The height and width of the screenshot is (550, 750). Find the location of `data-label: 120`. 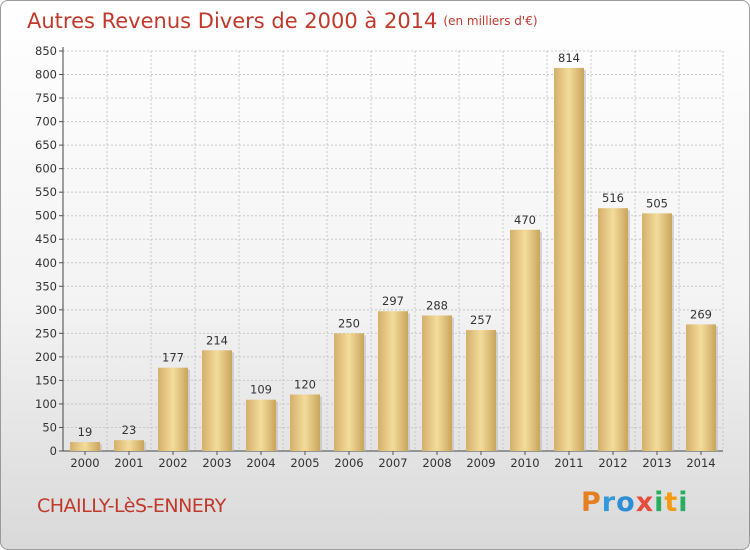

data-label: 120 is located at coordinates (305, 385).